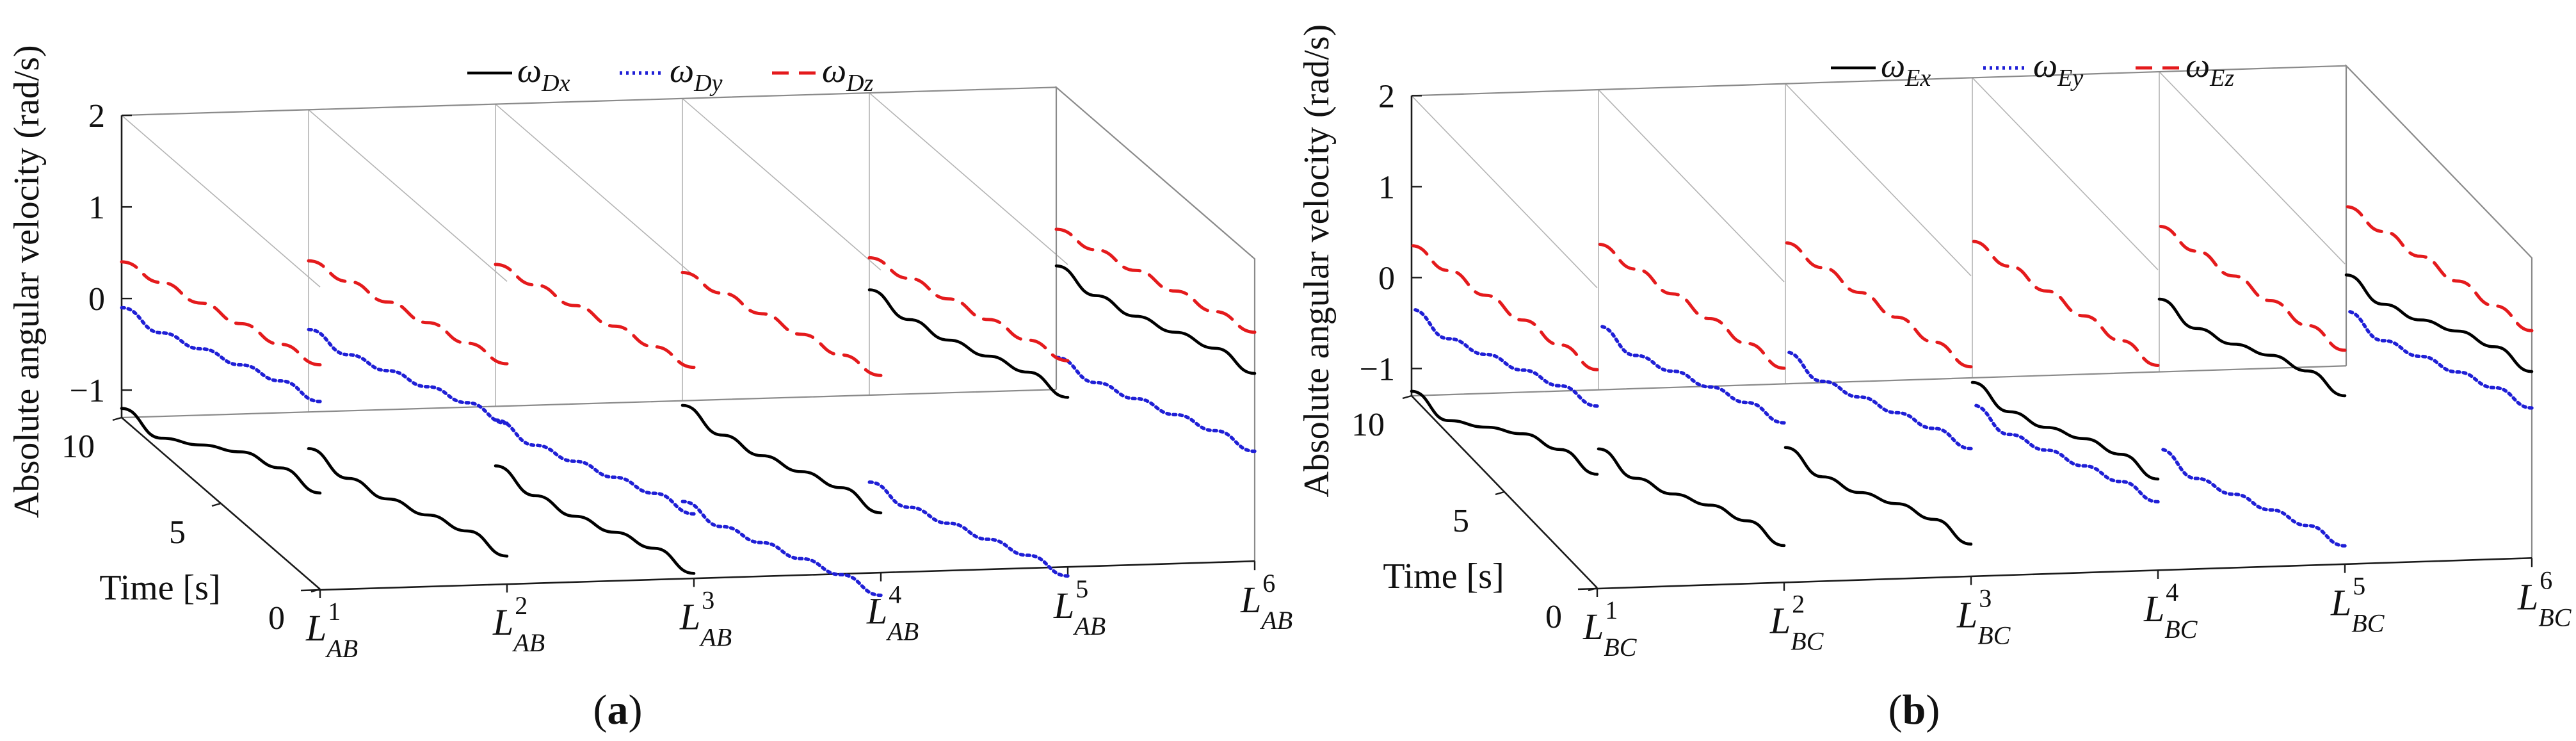 The height and width of the screenshot is (741, 2576). I want to click on x-tick-label: L3 BC, so click(1983, 616).